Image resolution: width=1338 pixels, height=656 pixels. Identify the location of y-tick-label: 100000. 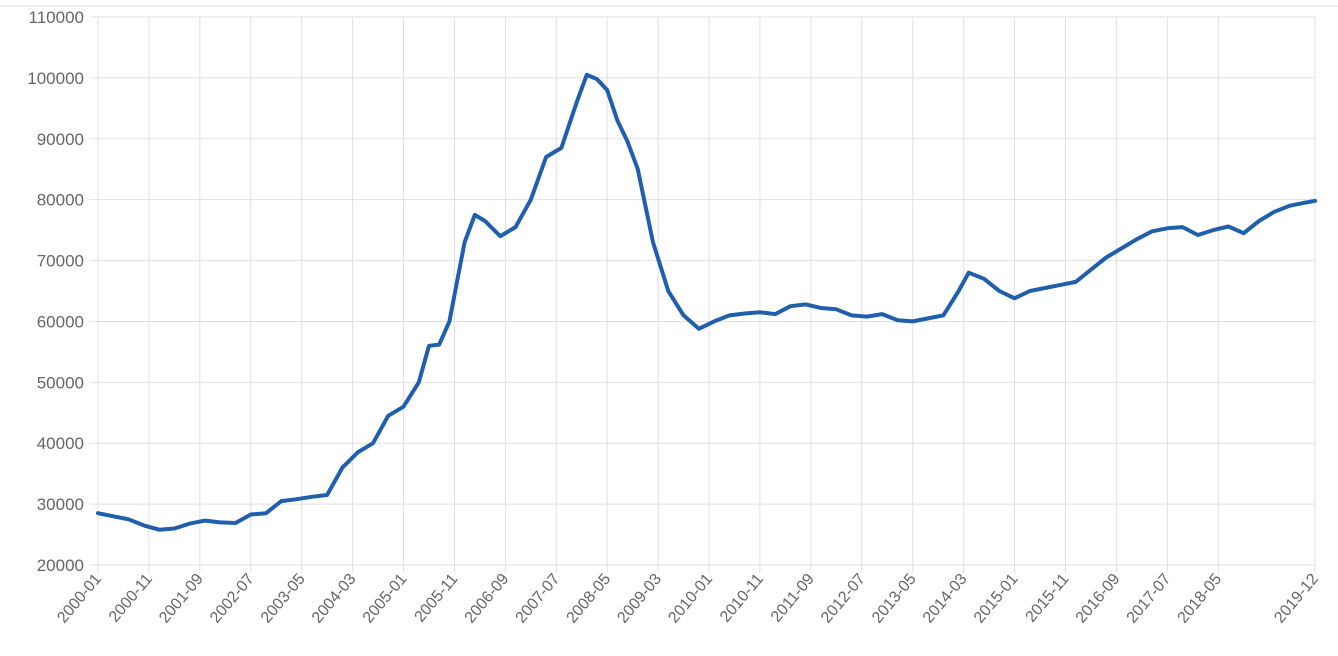
(55, 78).